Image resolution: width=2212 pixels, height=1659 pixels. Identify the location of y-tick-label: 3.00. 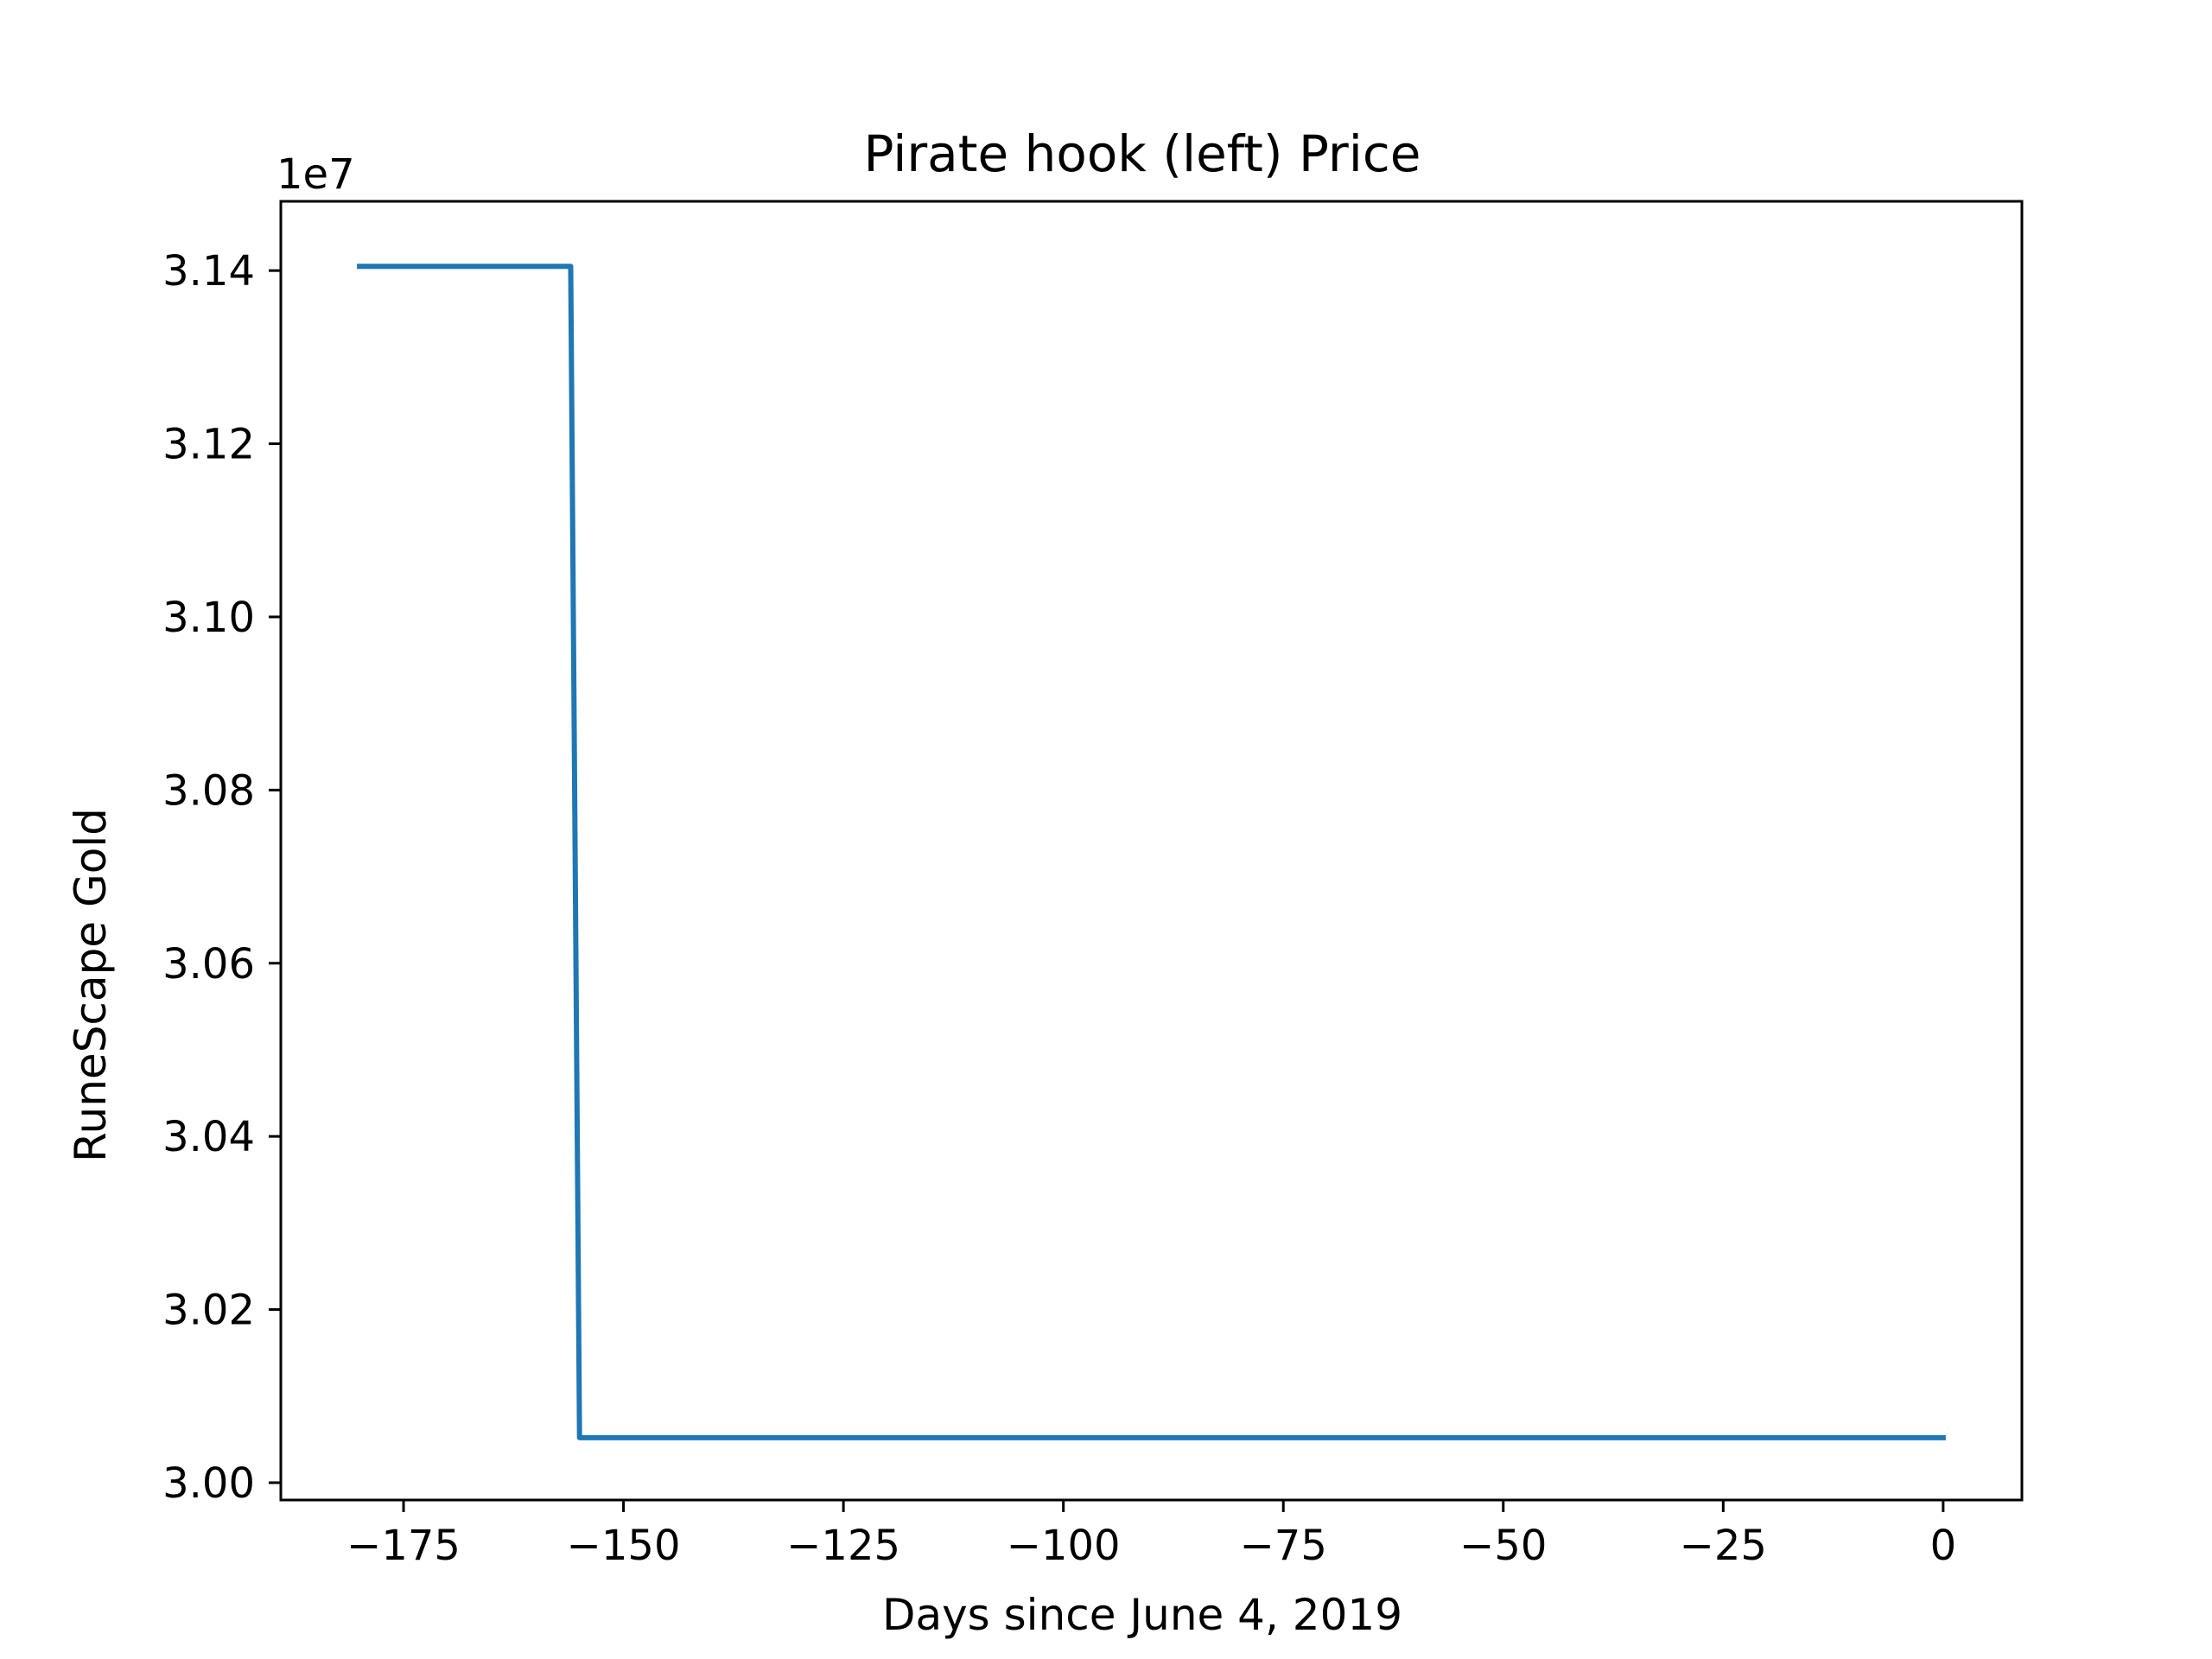
(208, 1483).